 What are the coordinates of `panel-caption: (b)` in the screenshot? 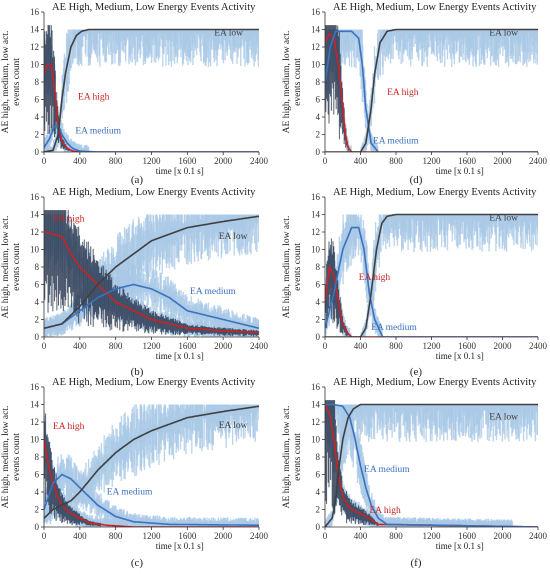 It's located at (137, 372).